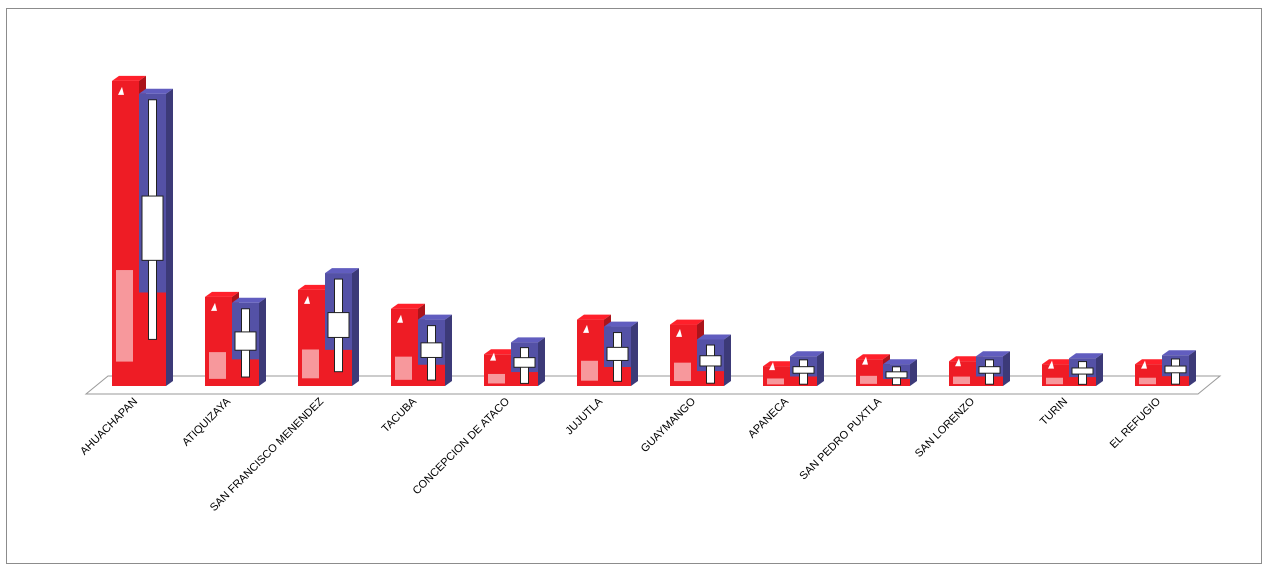 The image size is (1268, 570). Describe the element at coordinates (400, 415) in the screenshot. I see `category-label: TACUBA` at that location.